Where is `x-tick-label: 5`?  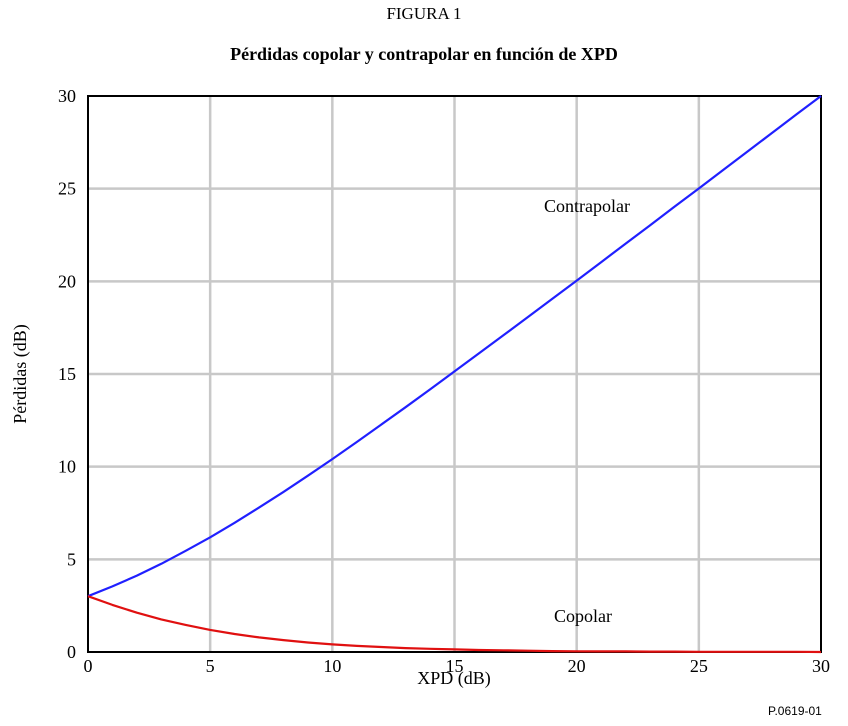 x-tick-label: 5 is located at coordinates (210, 666).